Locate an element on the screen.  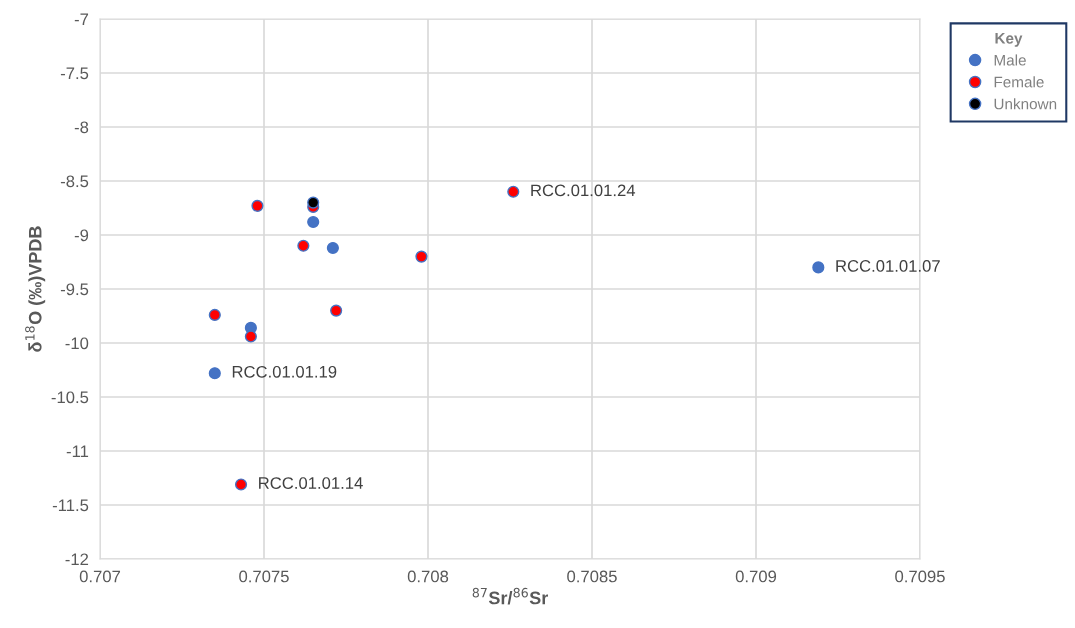
y-tick-label: -7.5 is located at coordinates (74, 73).